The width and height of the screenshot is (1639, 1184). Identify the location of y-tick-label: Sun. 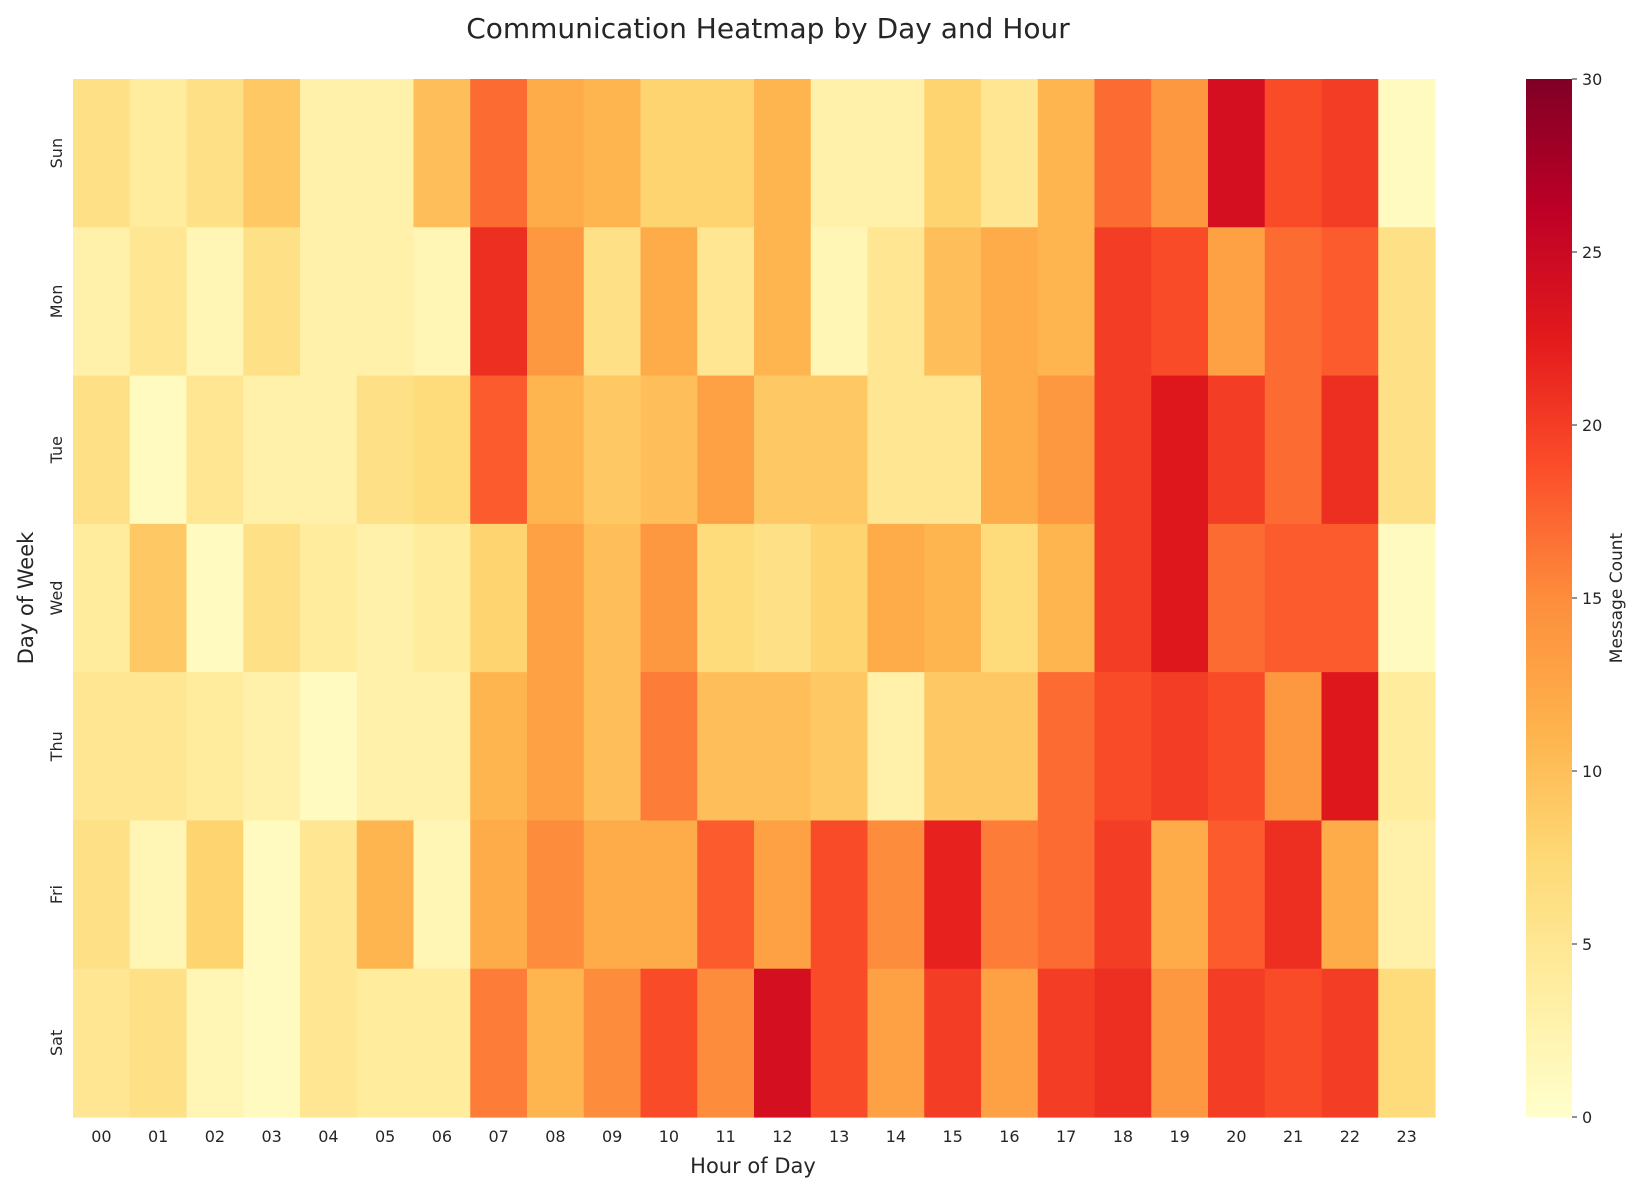
(56, 153).